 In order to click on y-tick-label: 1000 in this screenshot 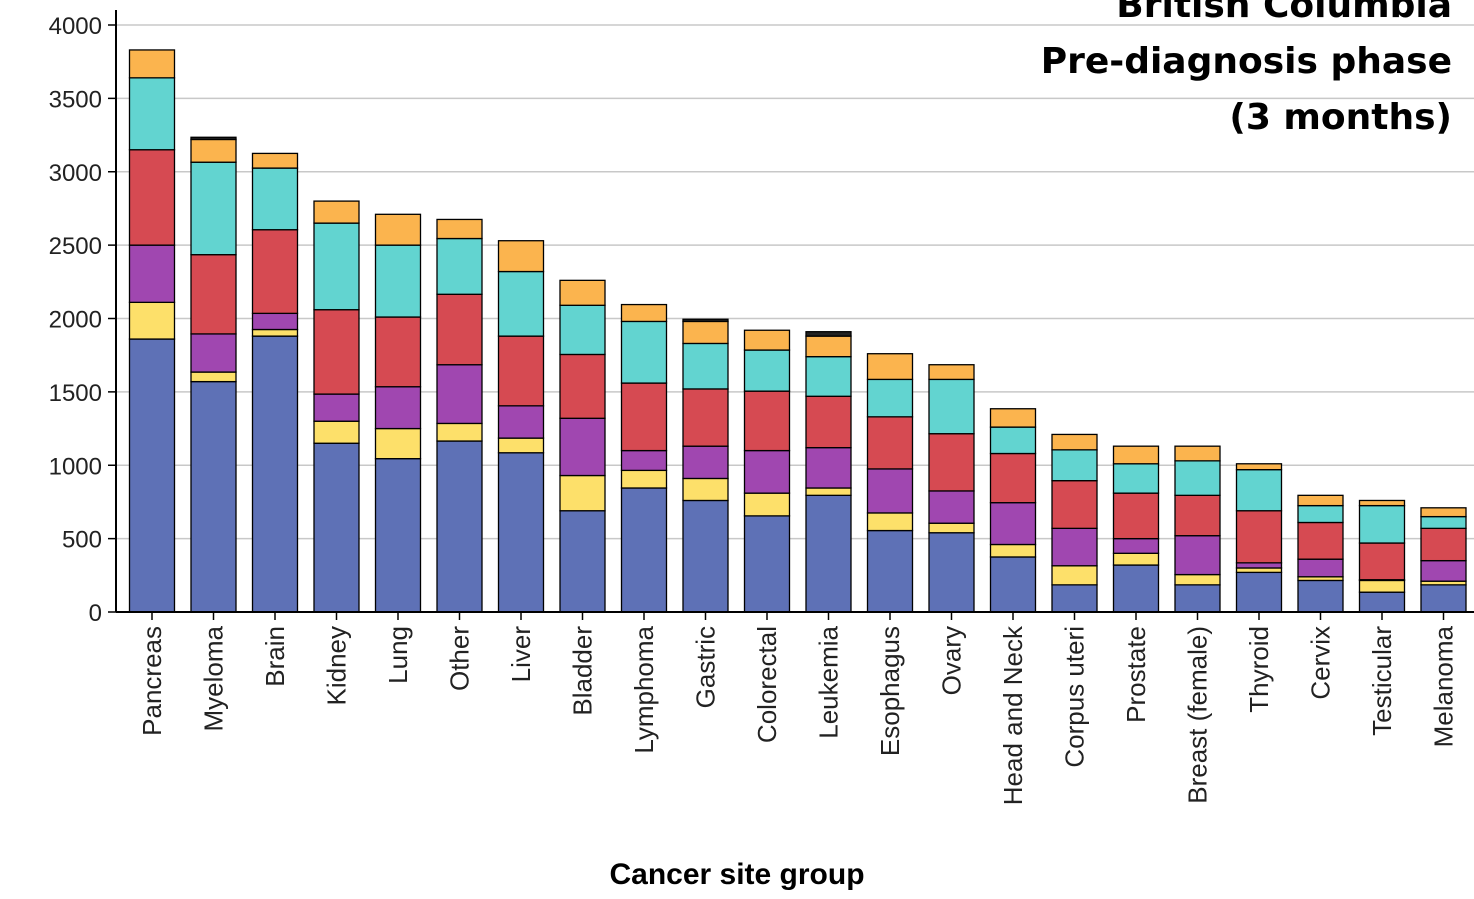, I will do `click(75, 466)`.